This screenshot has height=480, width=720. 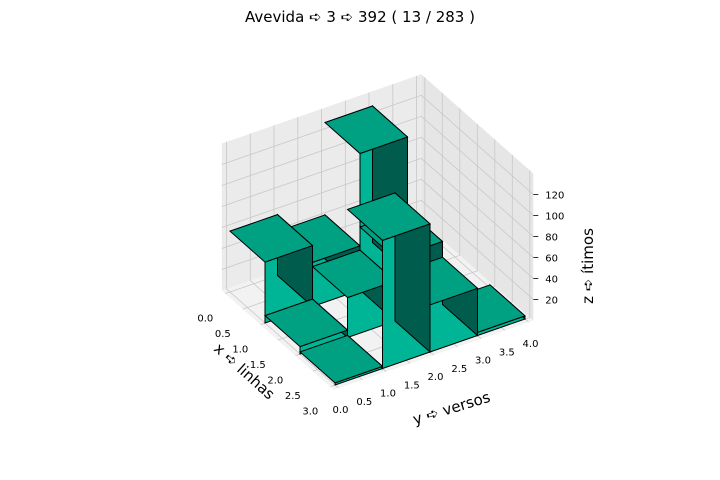 I want to click on chart-title: Avevida ➪ 3 ➪ 392 ( 13 / 283 ), so click(x=360, y=17).